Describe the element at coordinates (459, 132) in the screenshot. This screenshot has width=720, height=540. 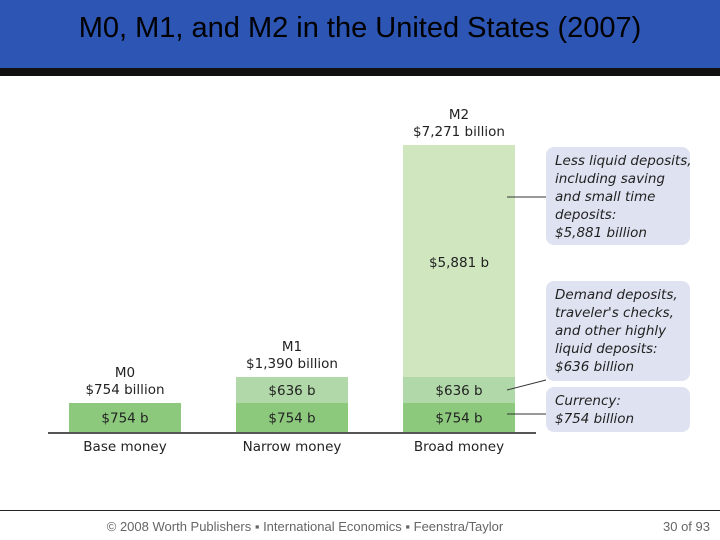
I see `total-value-2: $7,271 billion` at that location.